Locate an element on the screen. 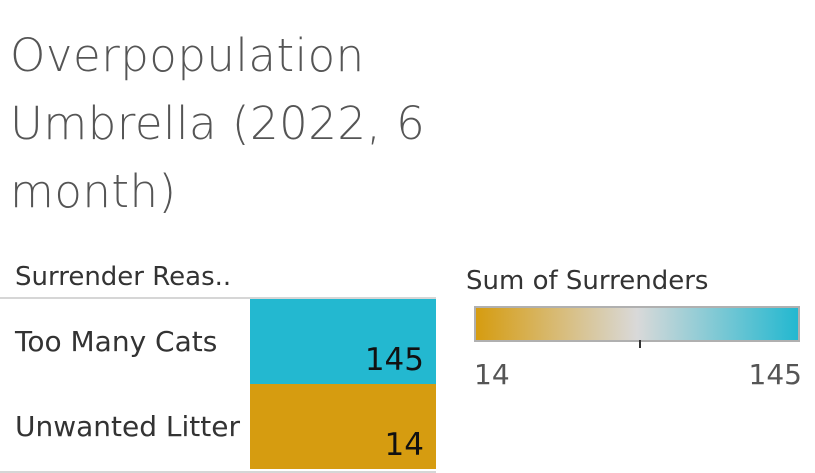 This screenshot has height=473, width=815. color-legend-gradient is located at coordinates (637, 324).